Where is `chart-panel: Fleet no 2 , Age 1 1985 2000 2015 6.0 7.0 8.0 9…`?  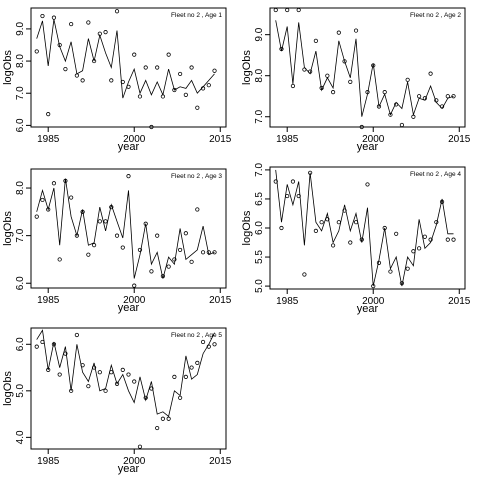
chart-panel: Fleet no 2 , Age 1 1985 2000 2015 6.0 7.0 8.0 9… is located at coordinates (117, 80).